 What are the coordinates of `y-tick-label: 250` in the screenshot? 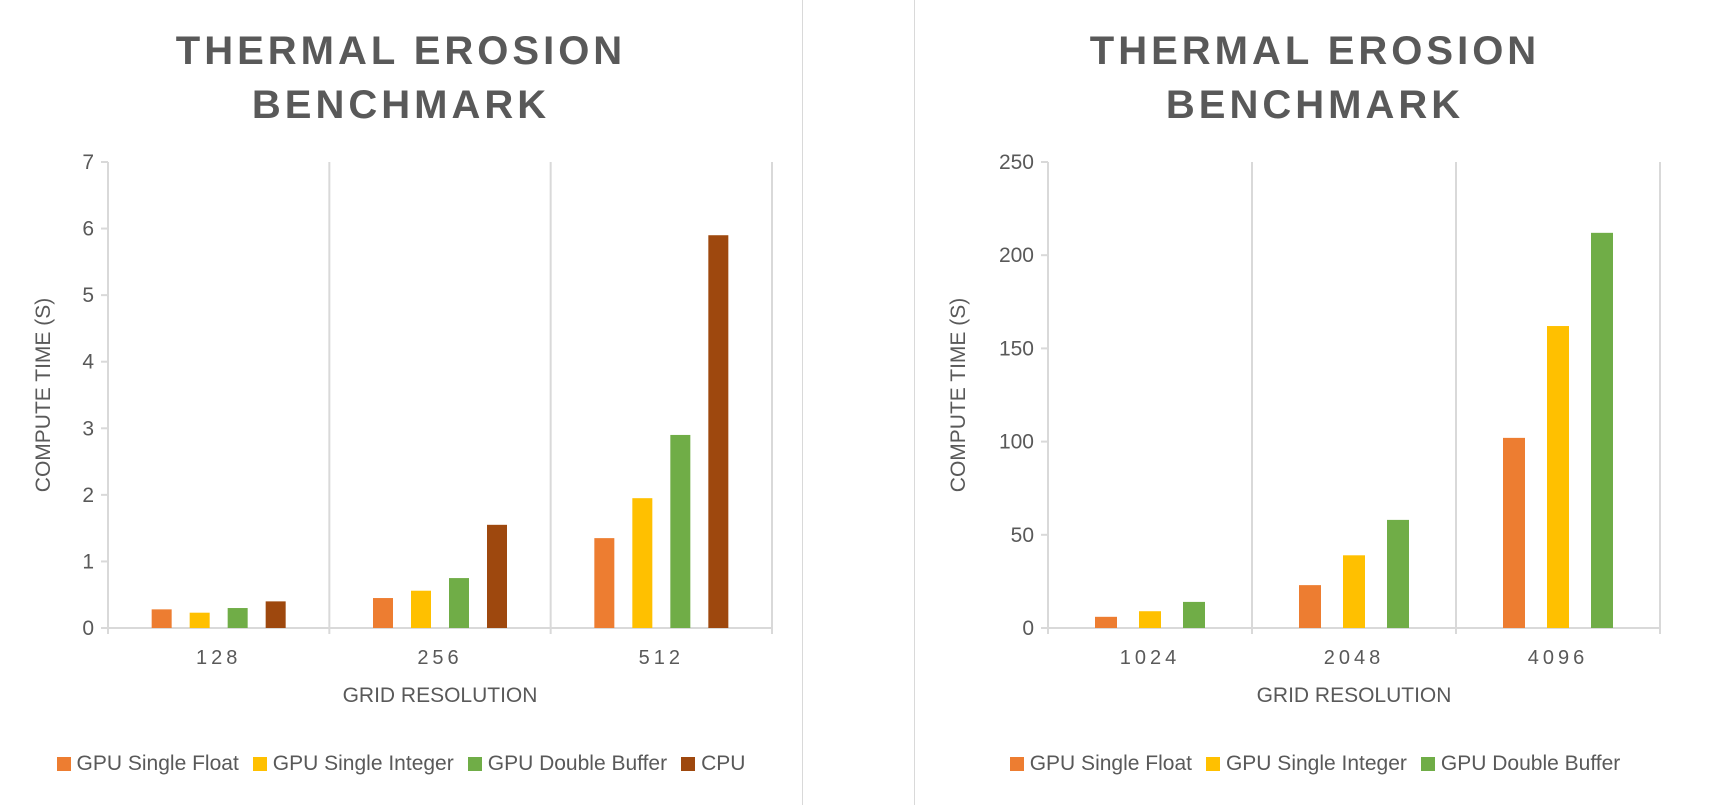 It's located at (1016, 162).